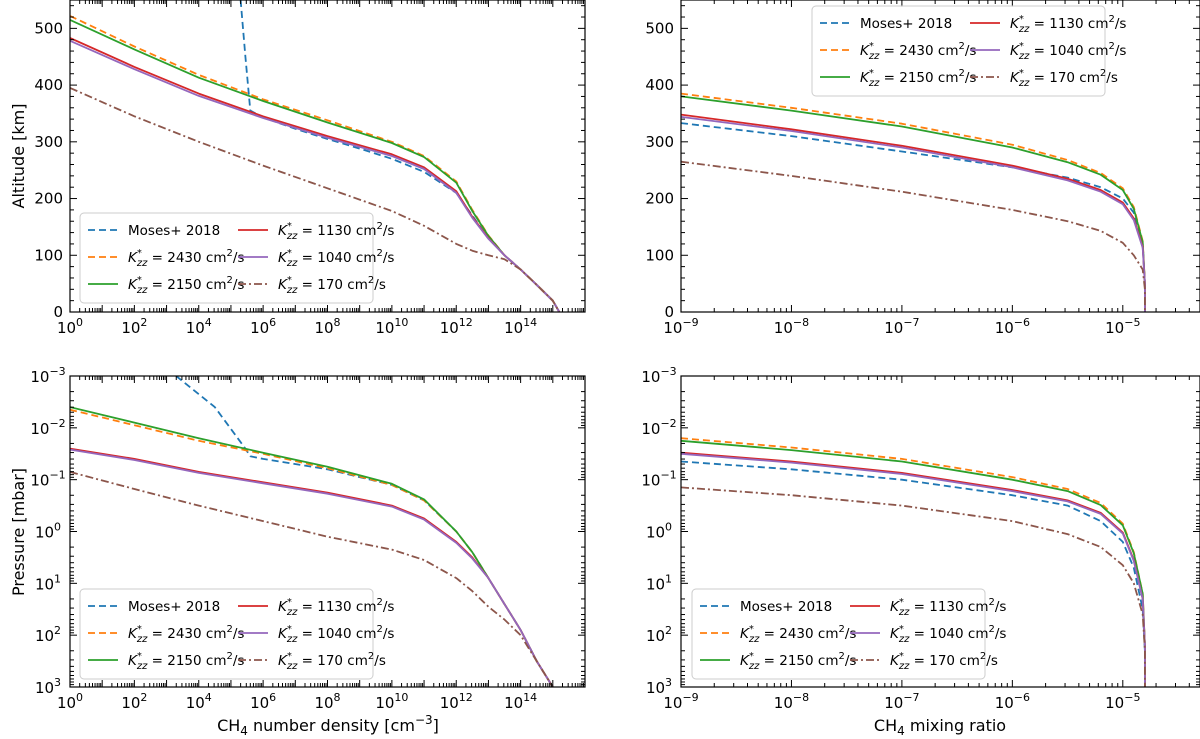 This screenshot has height=739, width=1200. What do you see at coordinates (47, 427) in the screenshot?
I see `y-tick-label: 10⁻²` at bounding box center [47, 427].